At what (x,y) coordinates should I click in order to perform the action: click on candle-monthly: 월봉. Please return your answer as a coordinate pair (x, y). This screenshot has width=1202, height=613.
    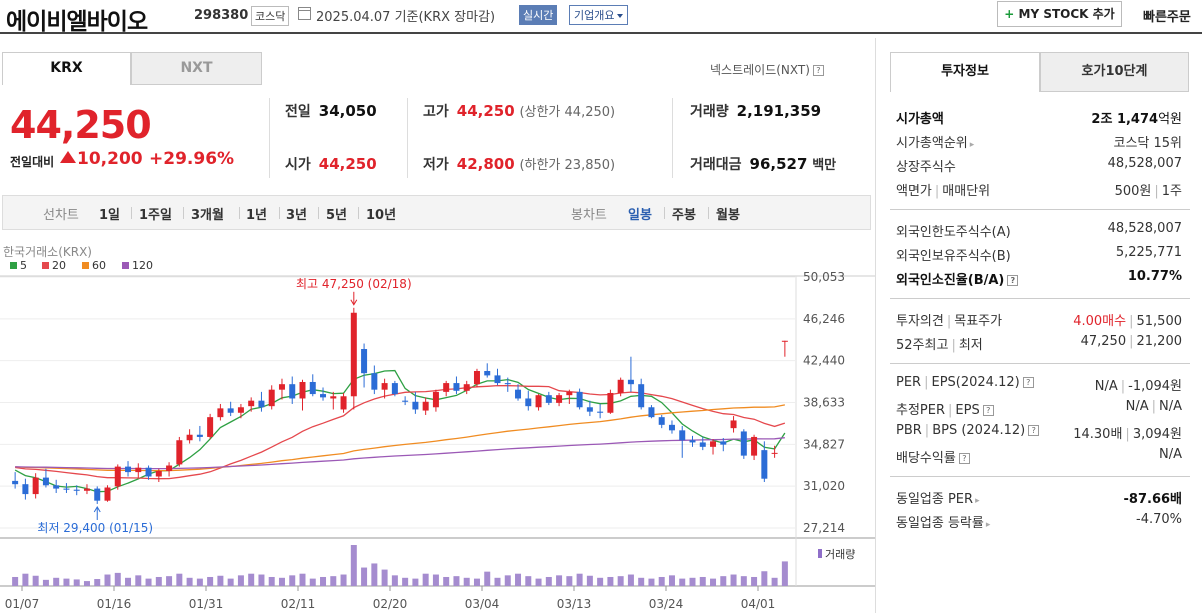
    Looking at the image, I should click on (728, 215).